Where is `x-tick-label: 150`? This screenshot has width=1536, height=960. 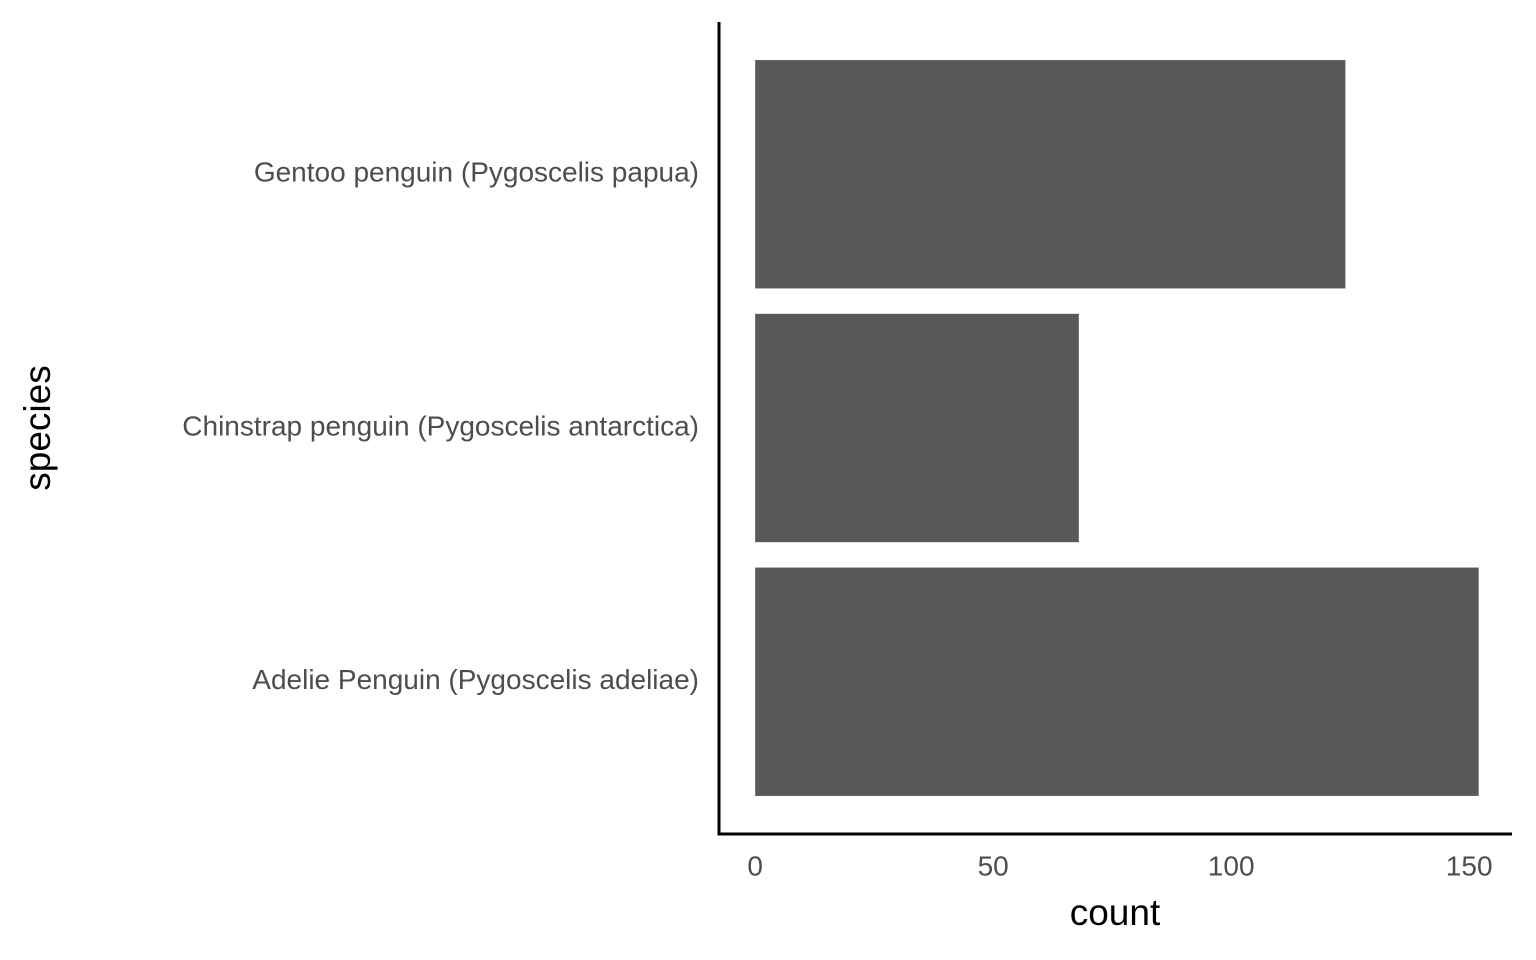
x-tick-label: 150 is located at coordinates (1469, 865).